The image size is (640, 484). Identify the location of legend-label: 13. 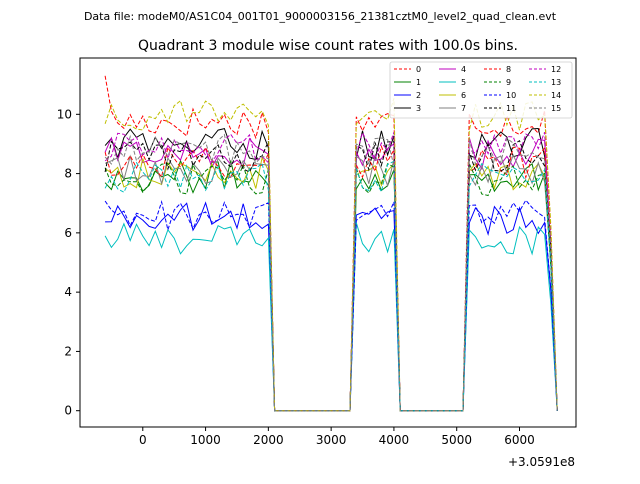
(556, 82).